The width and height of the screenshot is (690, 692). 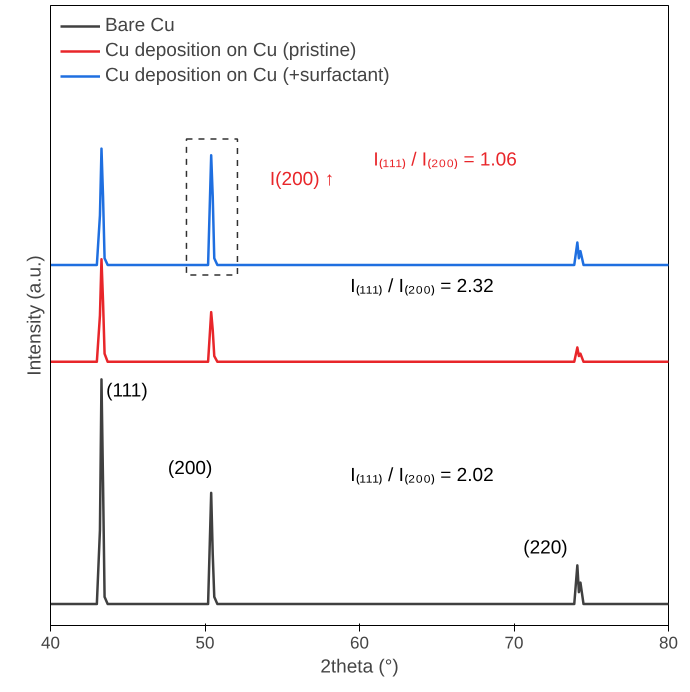 I want to click on x-tick-label: 80, so click(x=668, y=643).